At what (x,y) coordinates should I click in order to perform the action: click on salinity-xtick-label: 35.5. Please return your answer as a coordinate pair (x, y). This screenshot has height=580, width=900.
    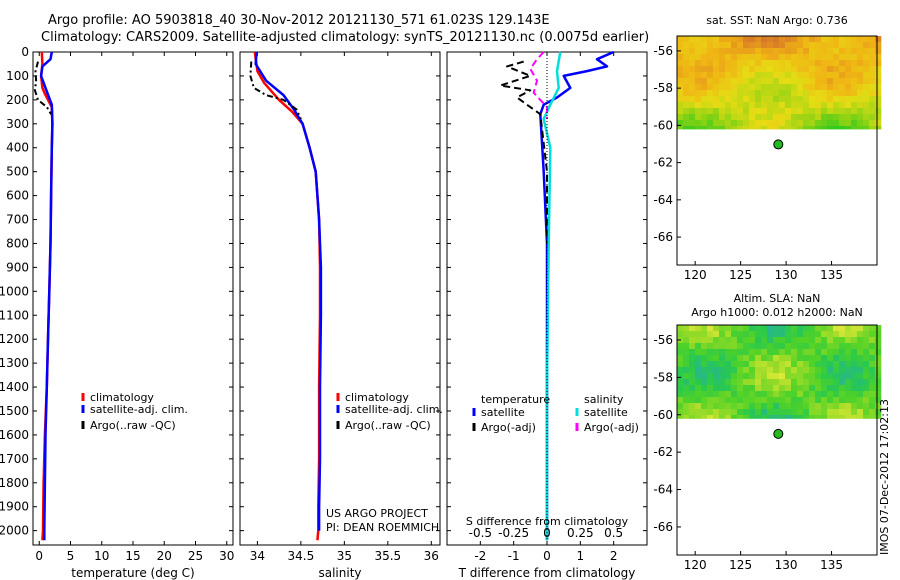
    Looking at the image, I should click on (387, 556).